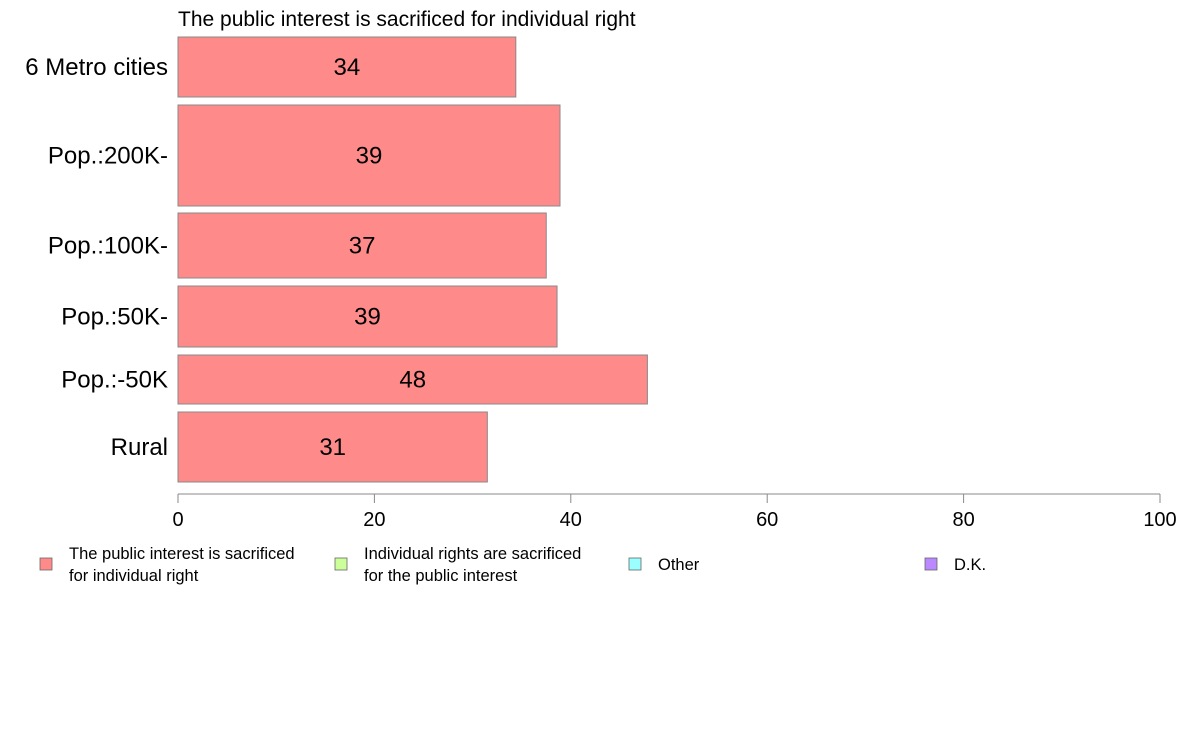 The width and height of the screenshot is (1188, 741). I want to click on bar-value-label: 48, so click(412, 380).